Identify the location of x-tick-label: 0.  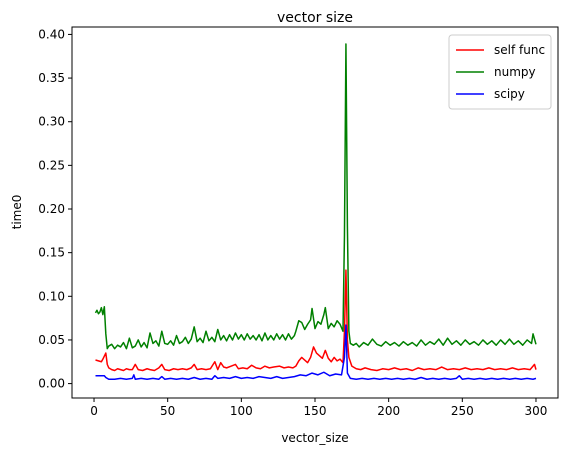
(94, 411).